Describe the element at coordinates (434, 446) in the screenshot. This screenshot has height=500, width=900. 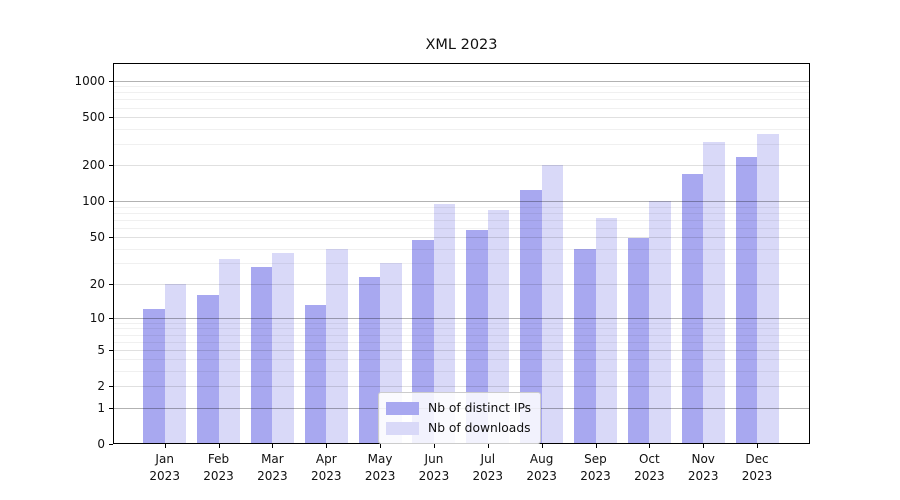
I see `x-tick-mark-jun` at that location.